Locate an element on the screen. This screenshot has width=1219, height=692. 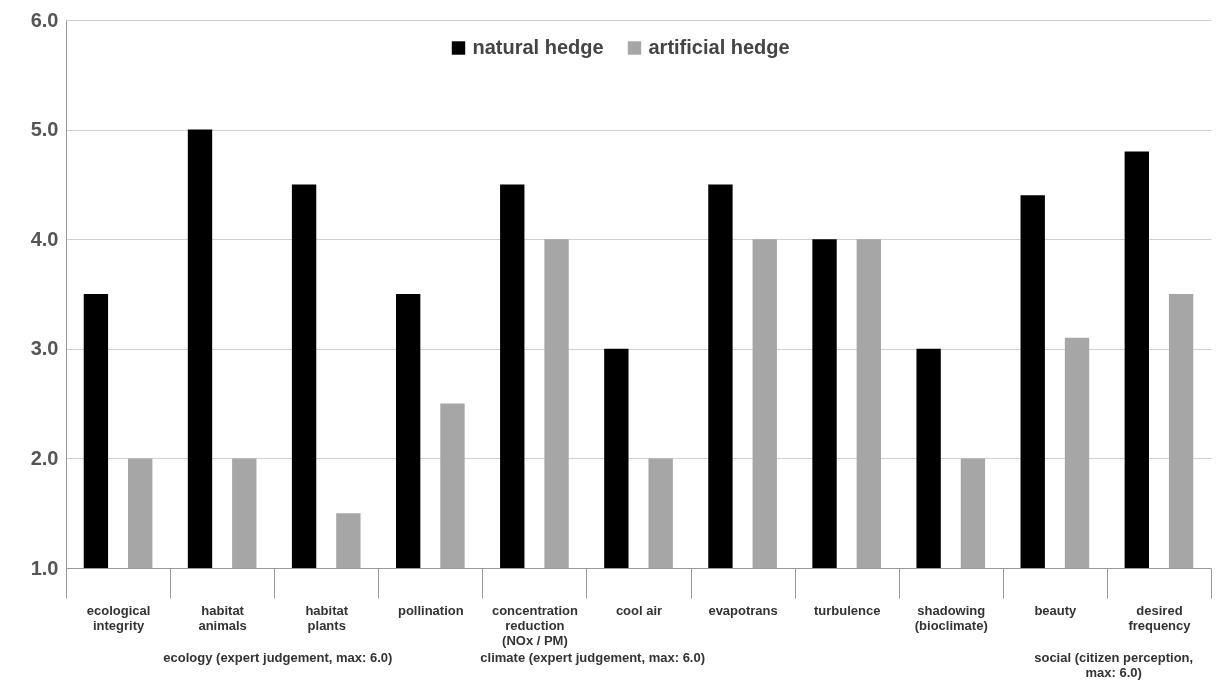
x-tick-label: turbulence is located at coordinates (847, 610).